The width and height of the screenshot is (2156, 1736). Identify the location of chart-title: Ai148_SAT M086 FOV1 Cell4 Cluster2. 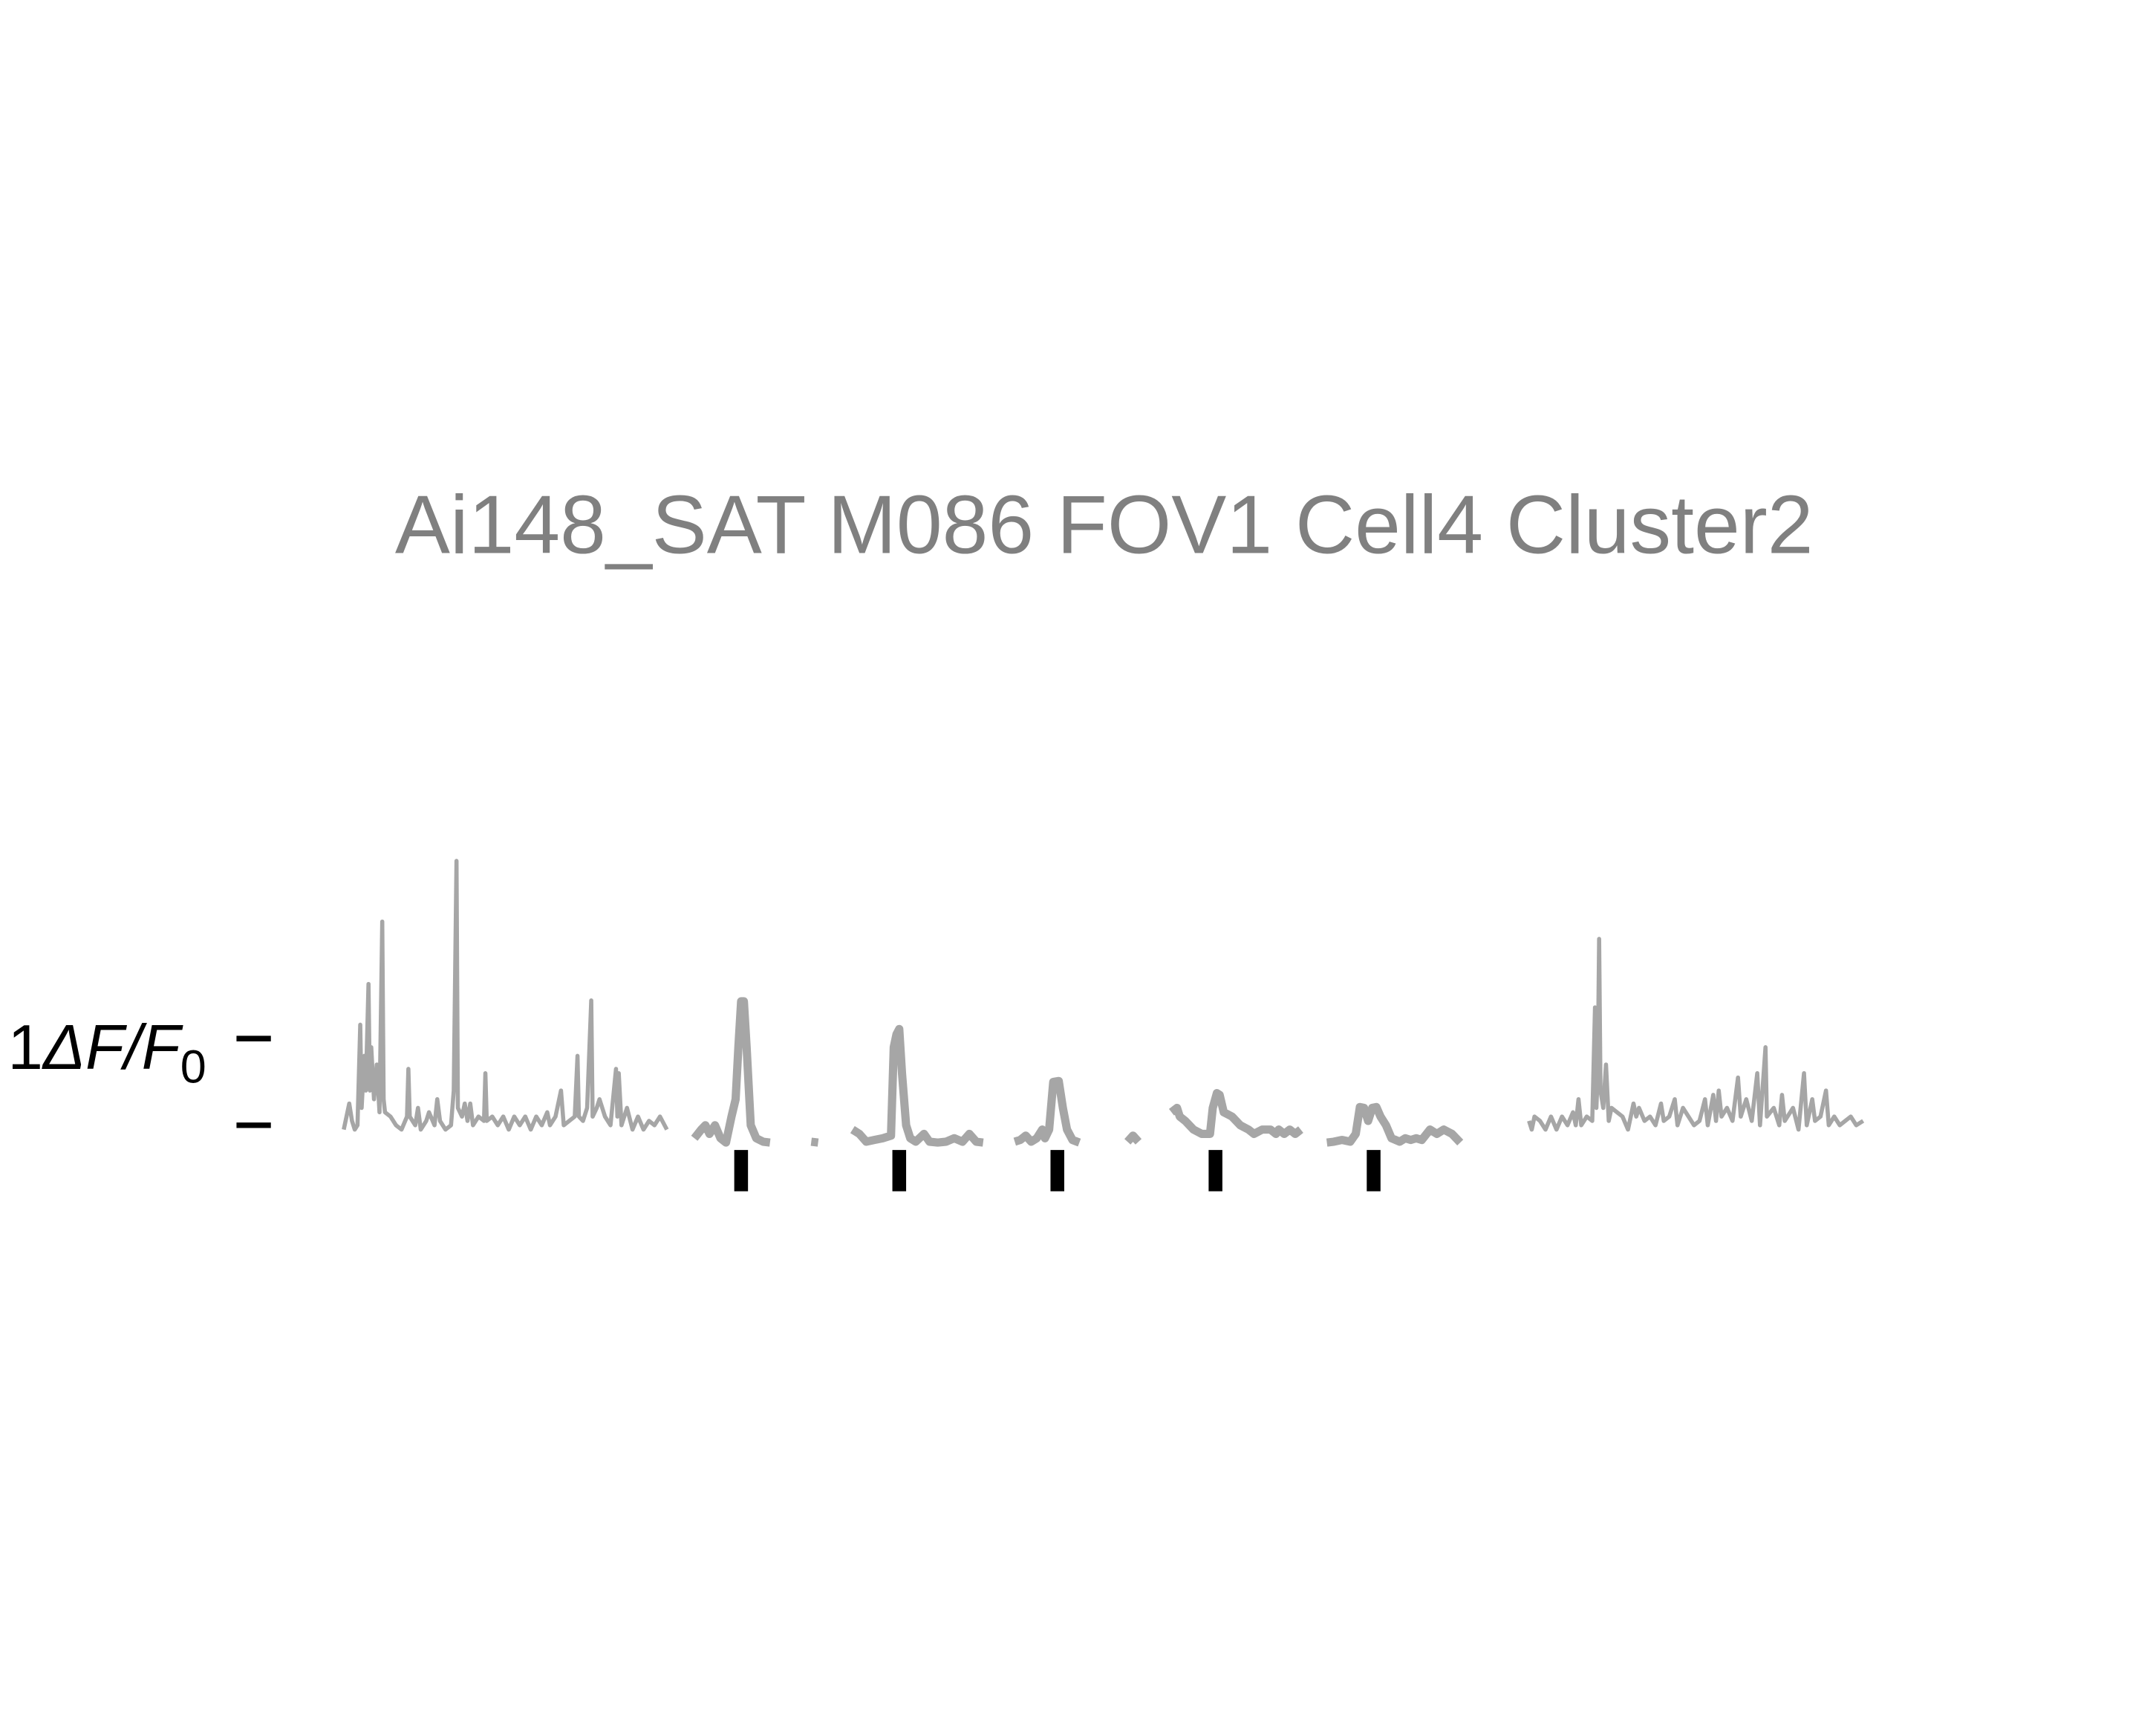
(1104, 524).